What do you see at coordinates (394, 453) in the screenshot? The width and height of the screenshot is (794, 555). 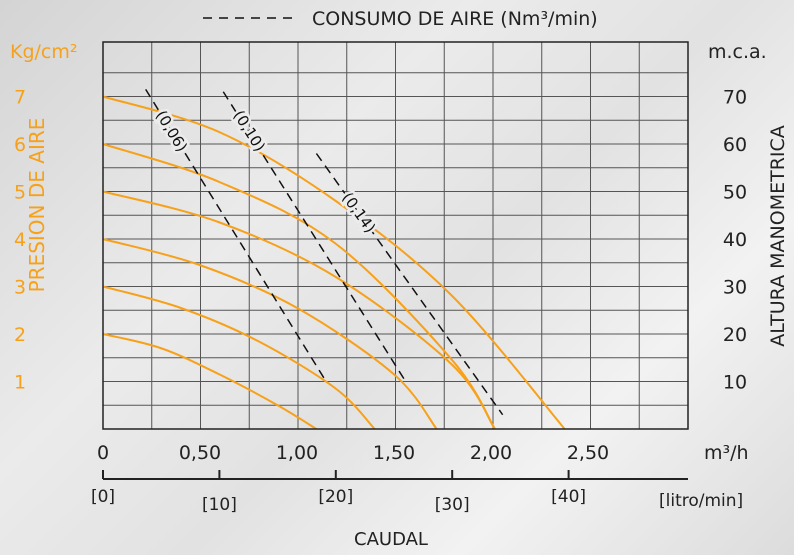 I see `x-tick-label: 1,50` at bounding box center [394, 453].